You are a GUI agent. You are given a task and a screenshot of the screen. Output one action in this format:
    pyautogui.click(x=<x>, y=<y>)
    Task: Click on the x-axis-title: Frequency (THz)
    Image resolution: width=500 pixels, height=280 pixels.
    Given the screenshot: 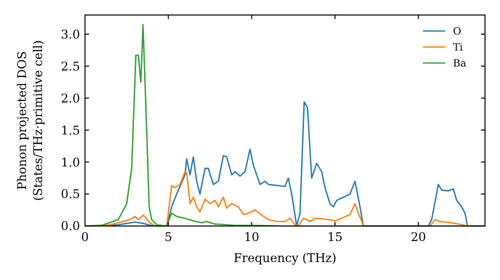 What is the action you would take?
    pyautogui.click(x=285, y=258)
    